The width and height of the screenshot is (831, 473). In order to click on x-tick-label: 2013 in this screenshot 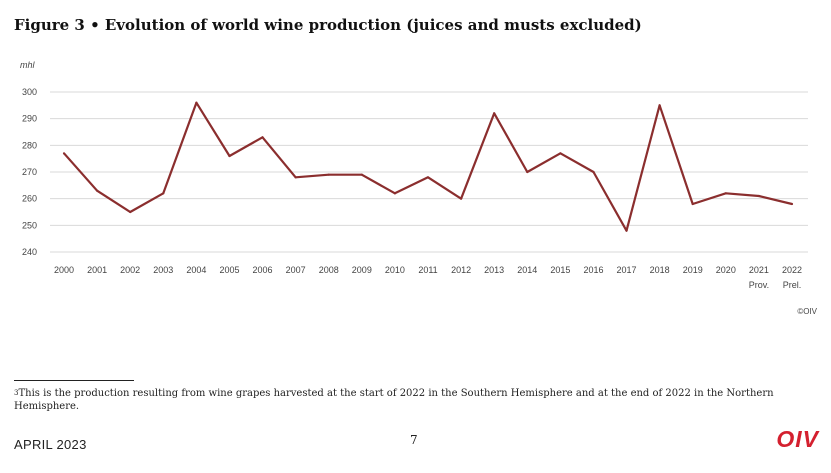, I will do `click(494, 270)`.